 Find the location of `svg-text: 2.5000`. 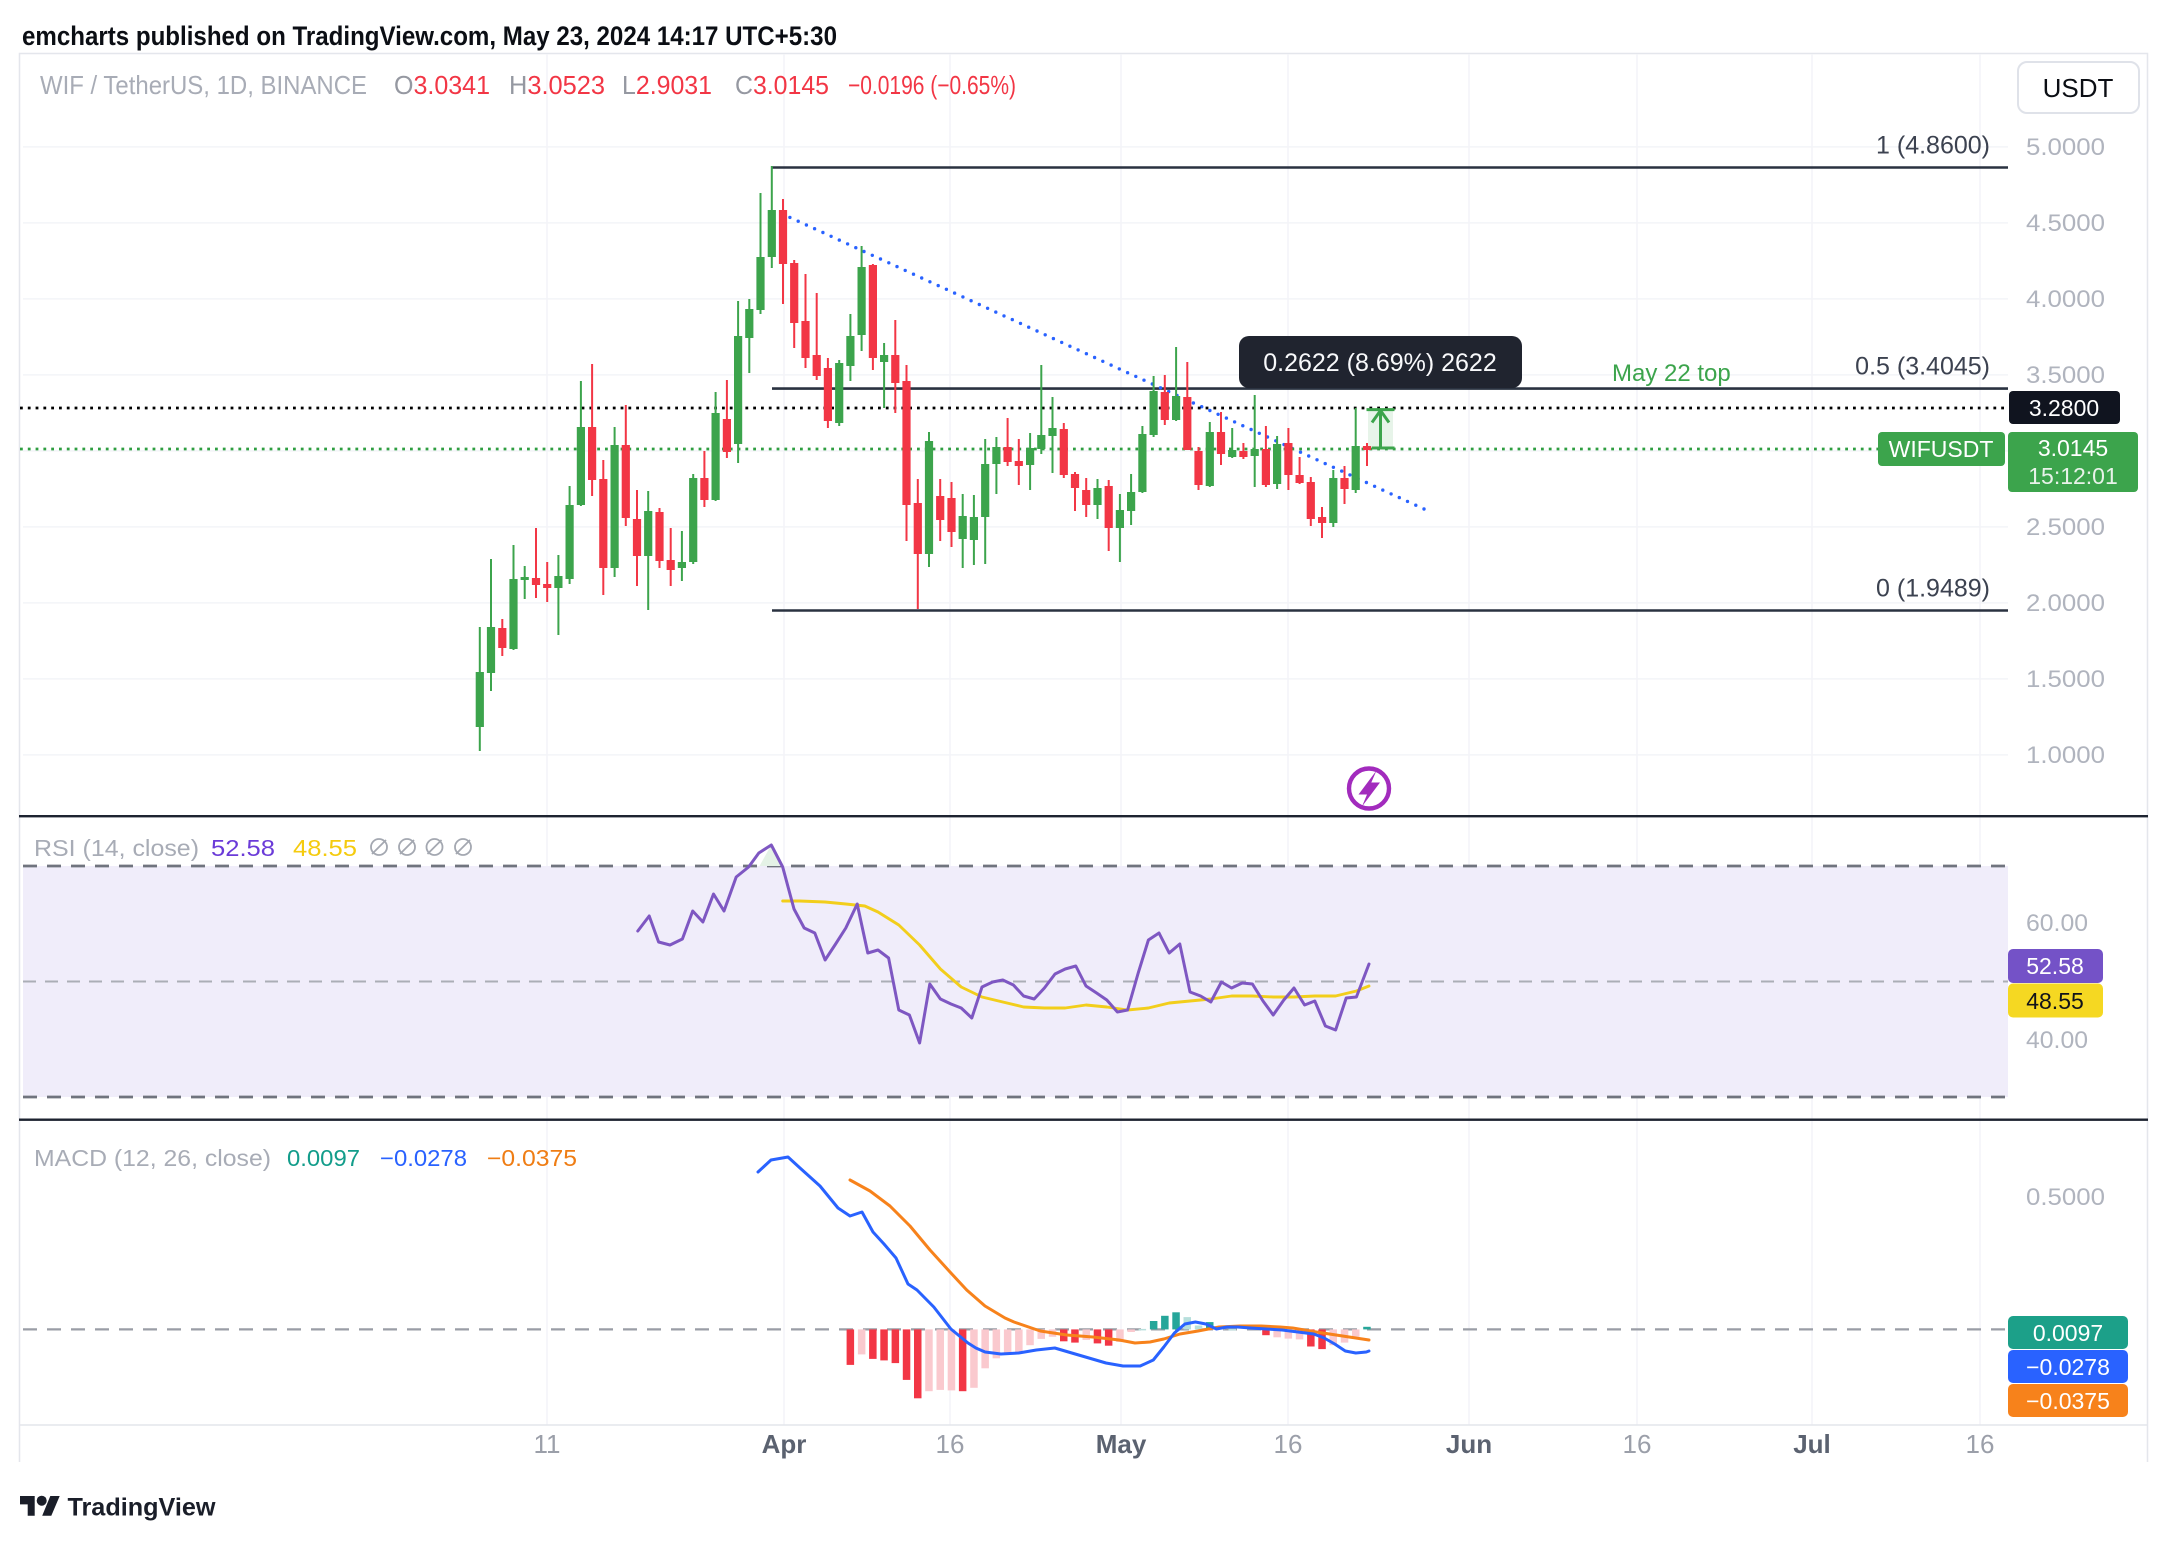

svg-text: 2.5000 is located at coordinates (2065, 527).